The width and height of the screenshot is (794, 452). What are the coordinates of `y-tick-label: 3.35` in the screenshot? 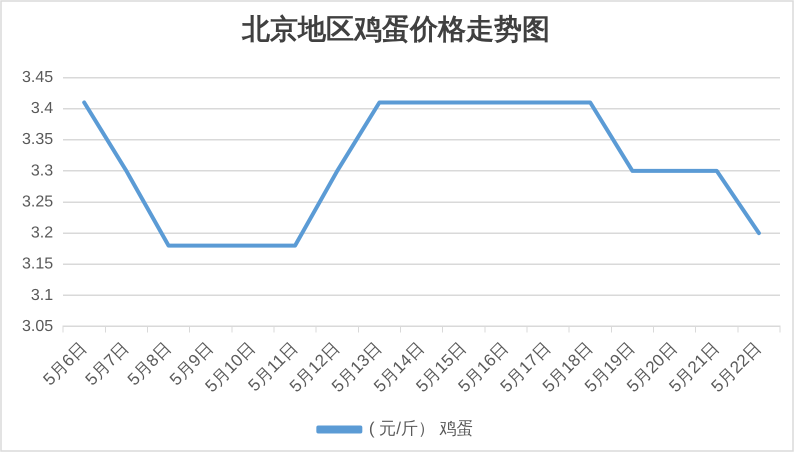 It's located at (38, 139).